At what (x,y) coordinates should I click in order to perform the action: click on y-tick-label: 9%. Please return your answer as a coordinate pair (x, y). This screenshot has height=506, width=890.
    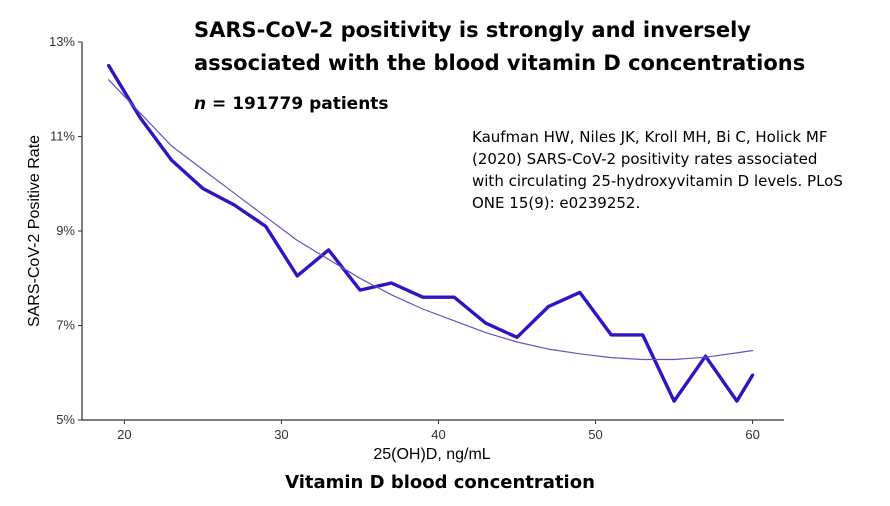
    Looking at the image, I should click on (65, 230).